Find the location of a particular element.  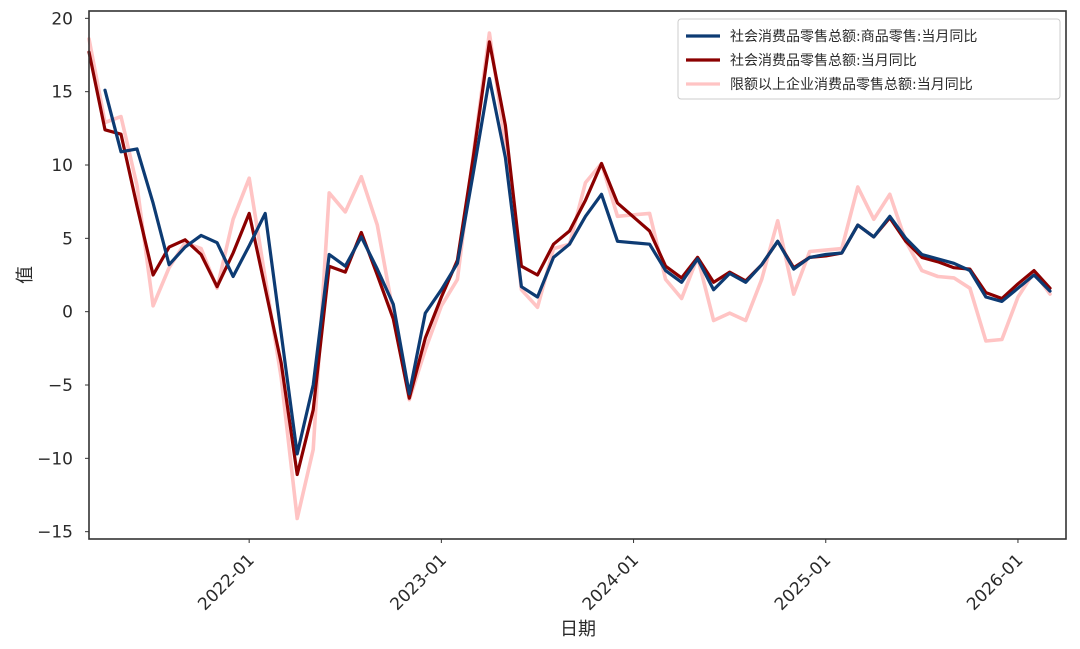

y-axis-ticks: −15 −10 −5 0 5 10 15 20 is located at coordinates (63, 276).